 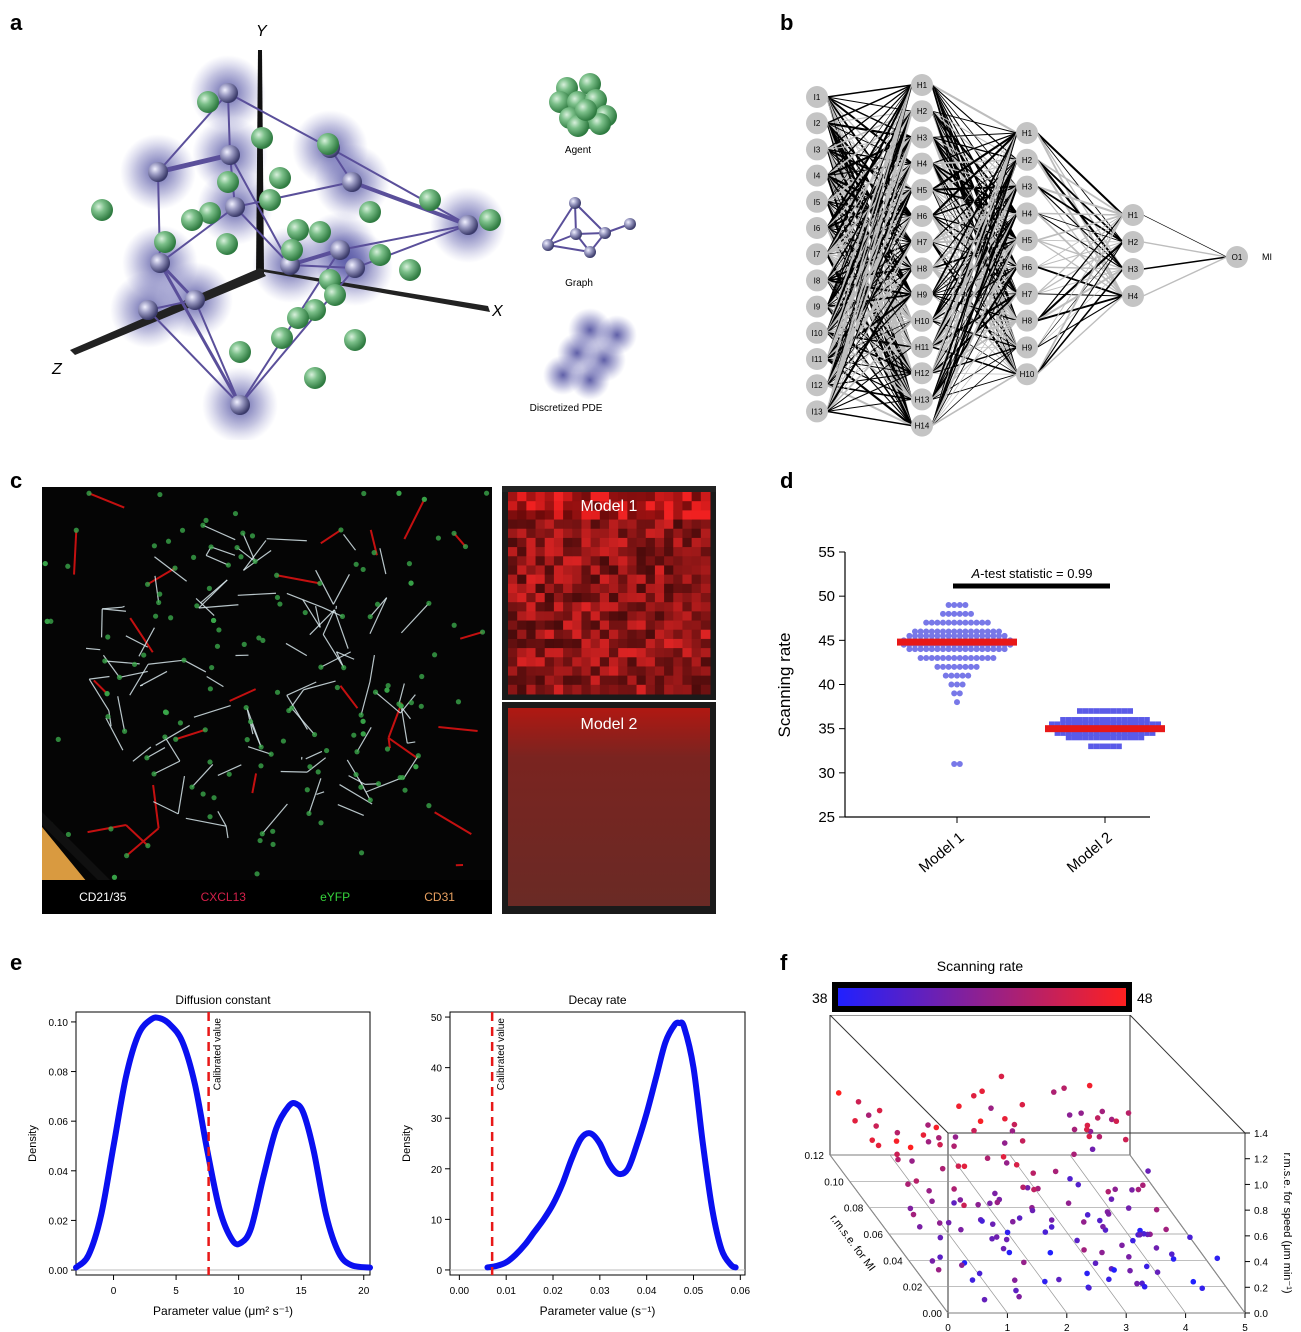 I want to click on y-tick-label: 50, so click(x=437, y=1018).